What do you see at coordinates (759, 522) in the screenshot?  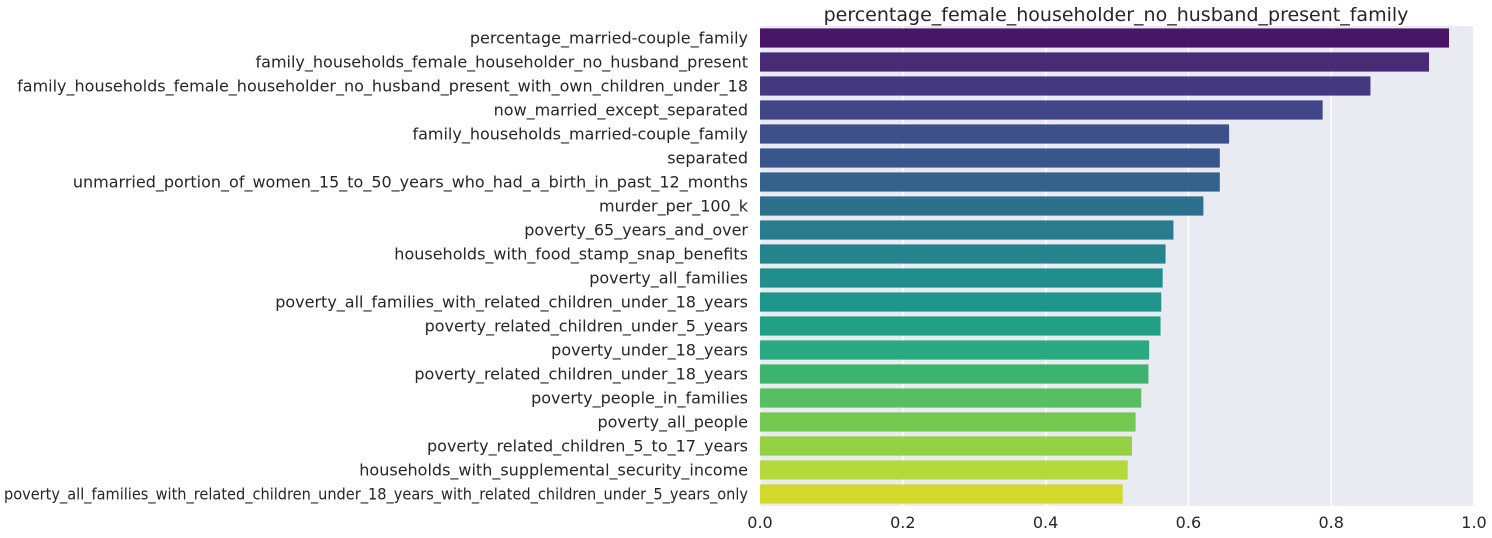 I see `x-tick-label: 0.0` at bounding box center [759, 522].